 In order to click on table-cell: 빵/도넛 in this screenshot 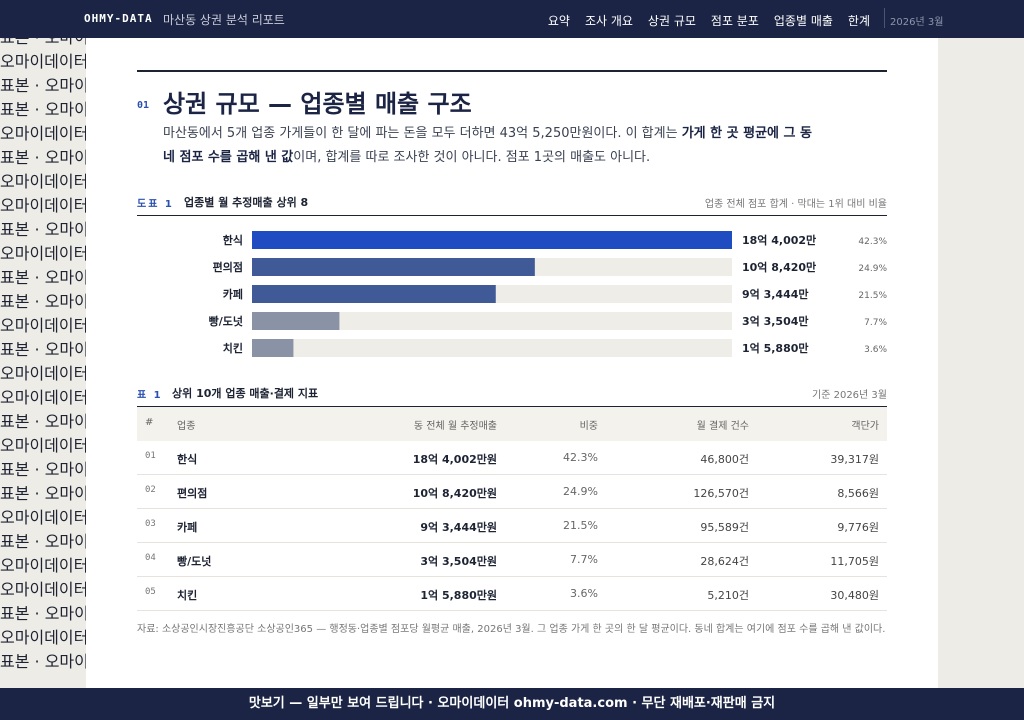, I will do `click(194, 561)`.